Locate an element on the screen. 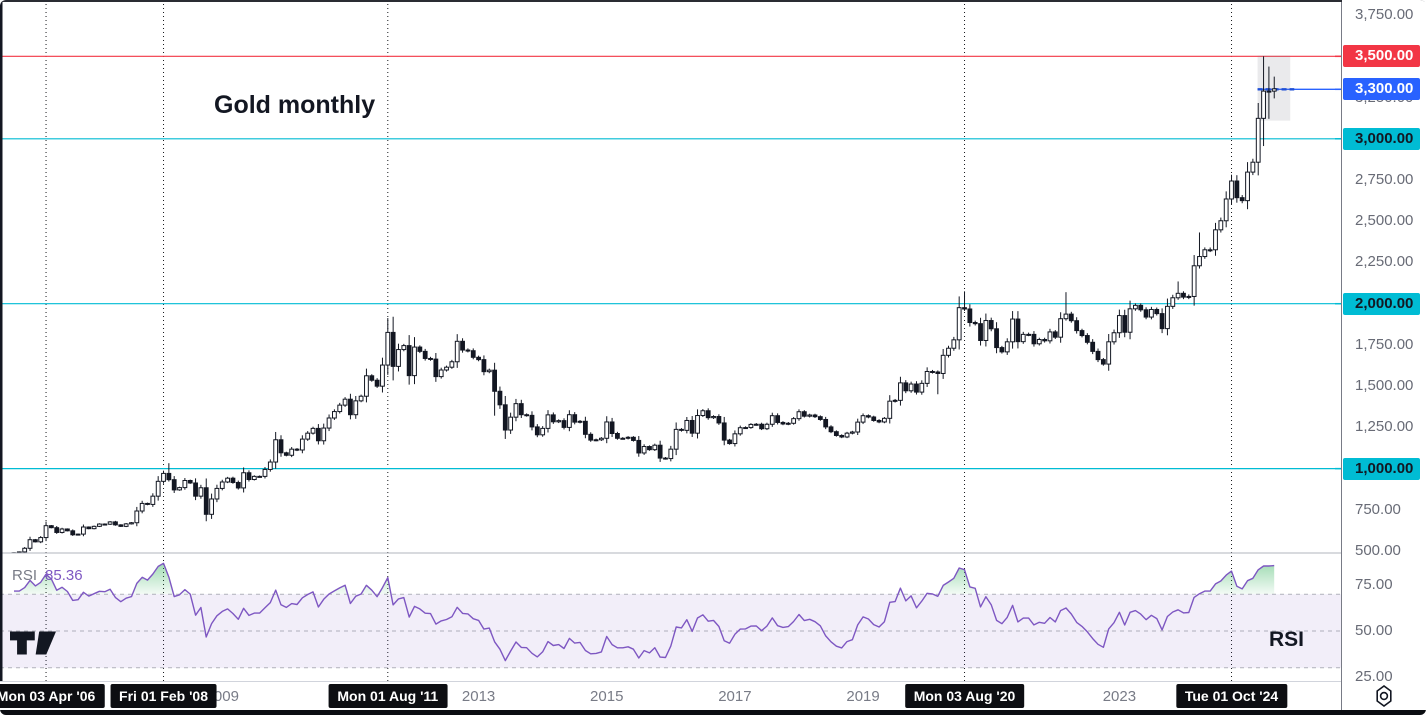 This screenshot has height=715, width=1426. date-marker-badge: Fri 01 Feb '08 is located at coordinates (163, 696).